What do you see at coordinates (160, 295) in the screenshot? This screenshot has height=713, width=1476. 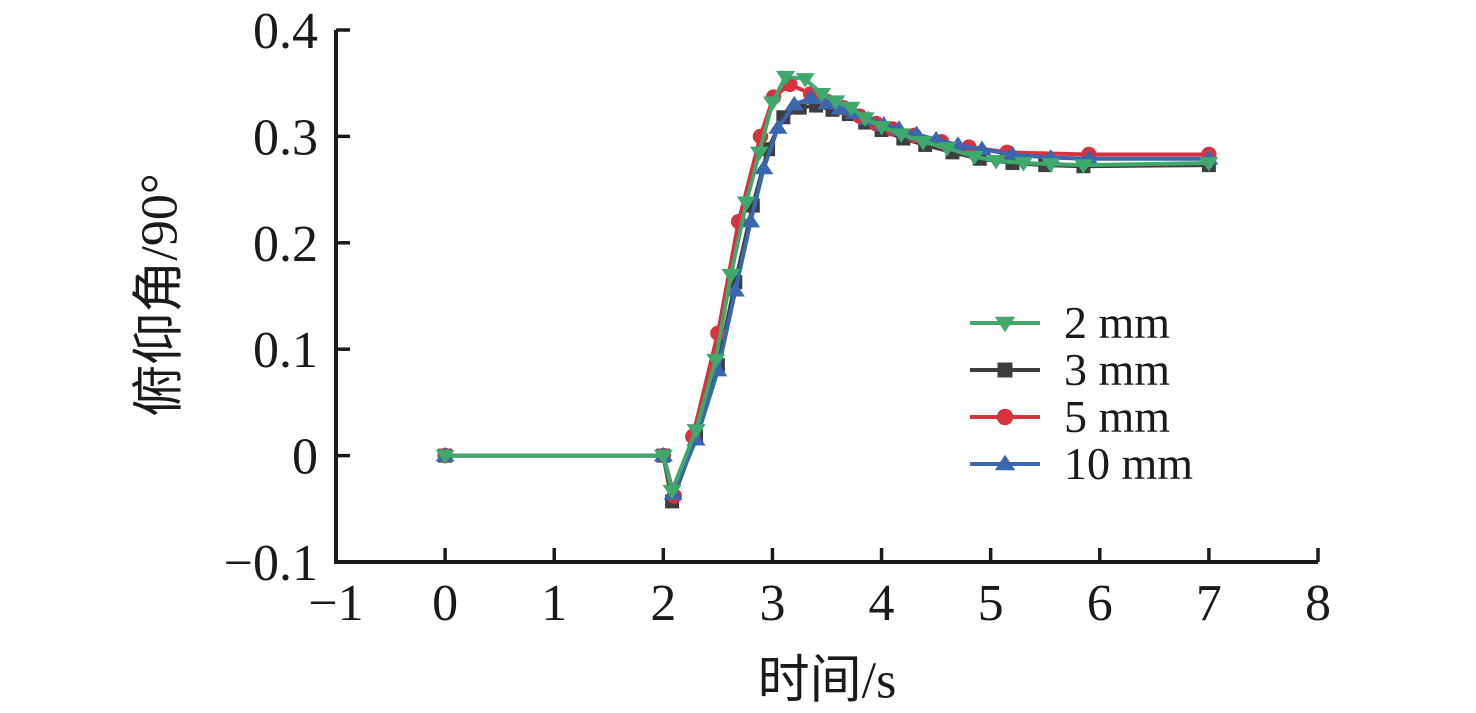 I see `y-axis-label: 俯仰角/90°` at bounding box center [160, 295].